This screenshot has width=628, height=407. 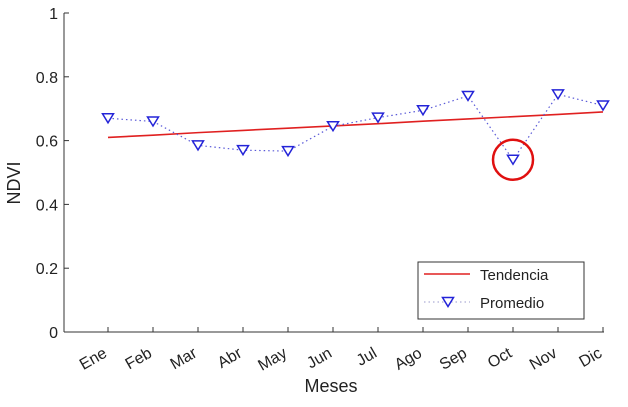 I want to click on x-tick-label: Ago, so click(x=408, y=359).